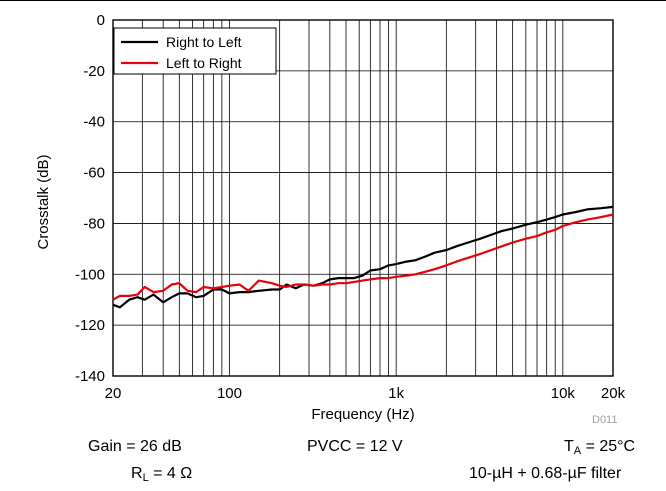 Image resolution: width=666 pixels, height=491 pixels. What do you see at coordinates (333, 0) in the screenshot?
I see `top-rule` at bounding box center [333, 0].